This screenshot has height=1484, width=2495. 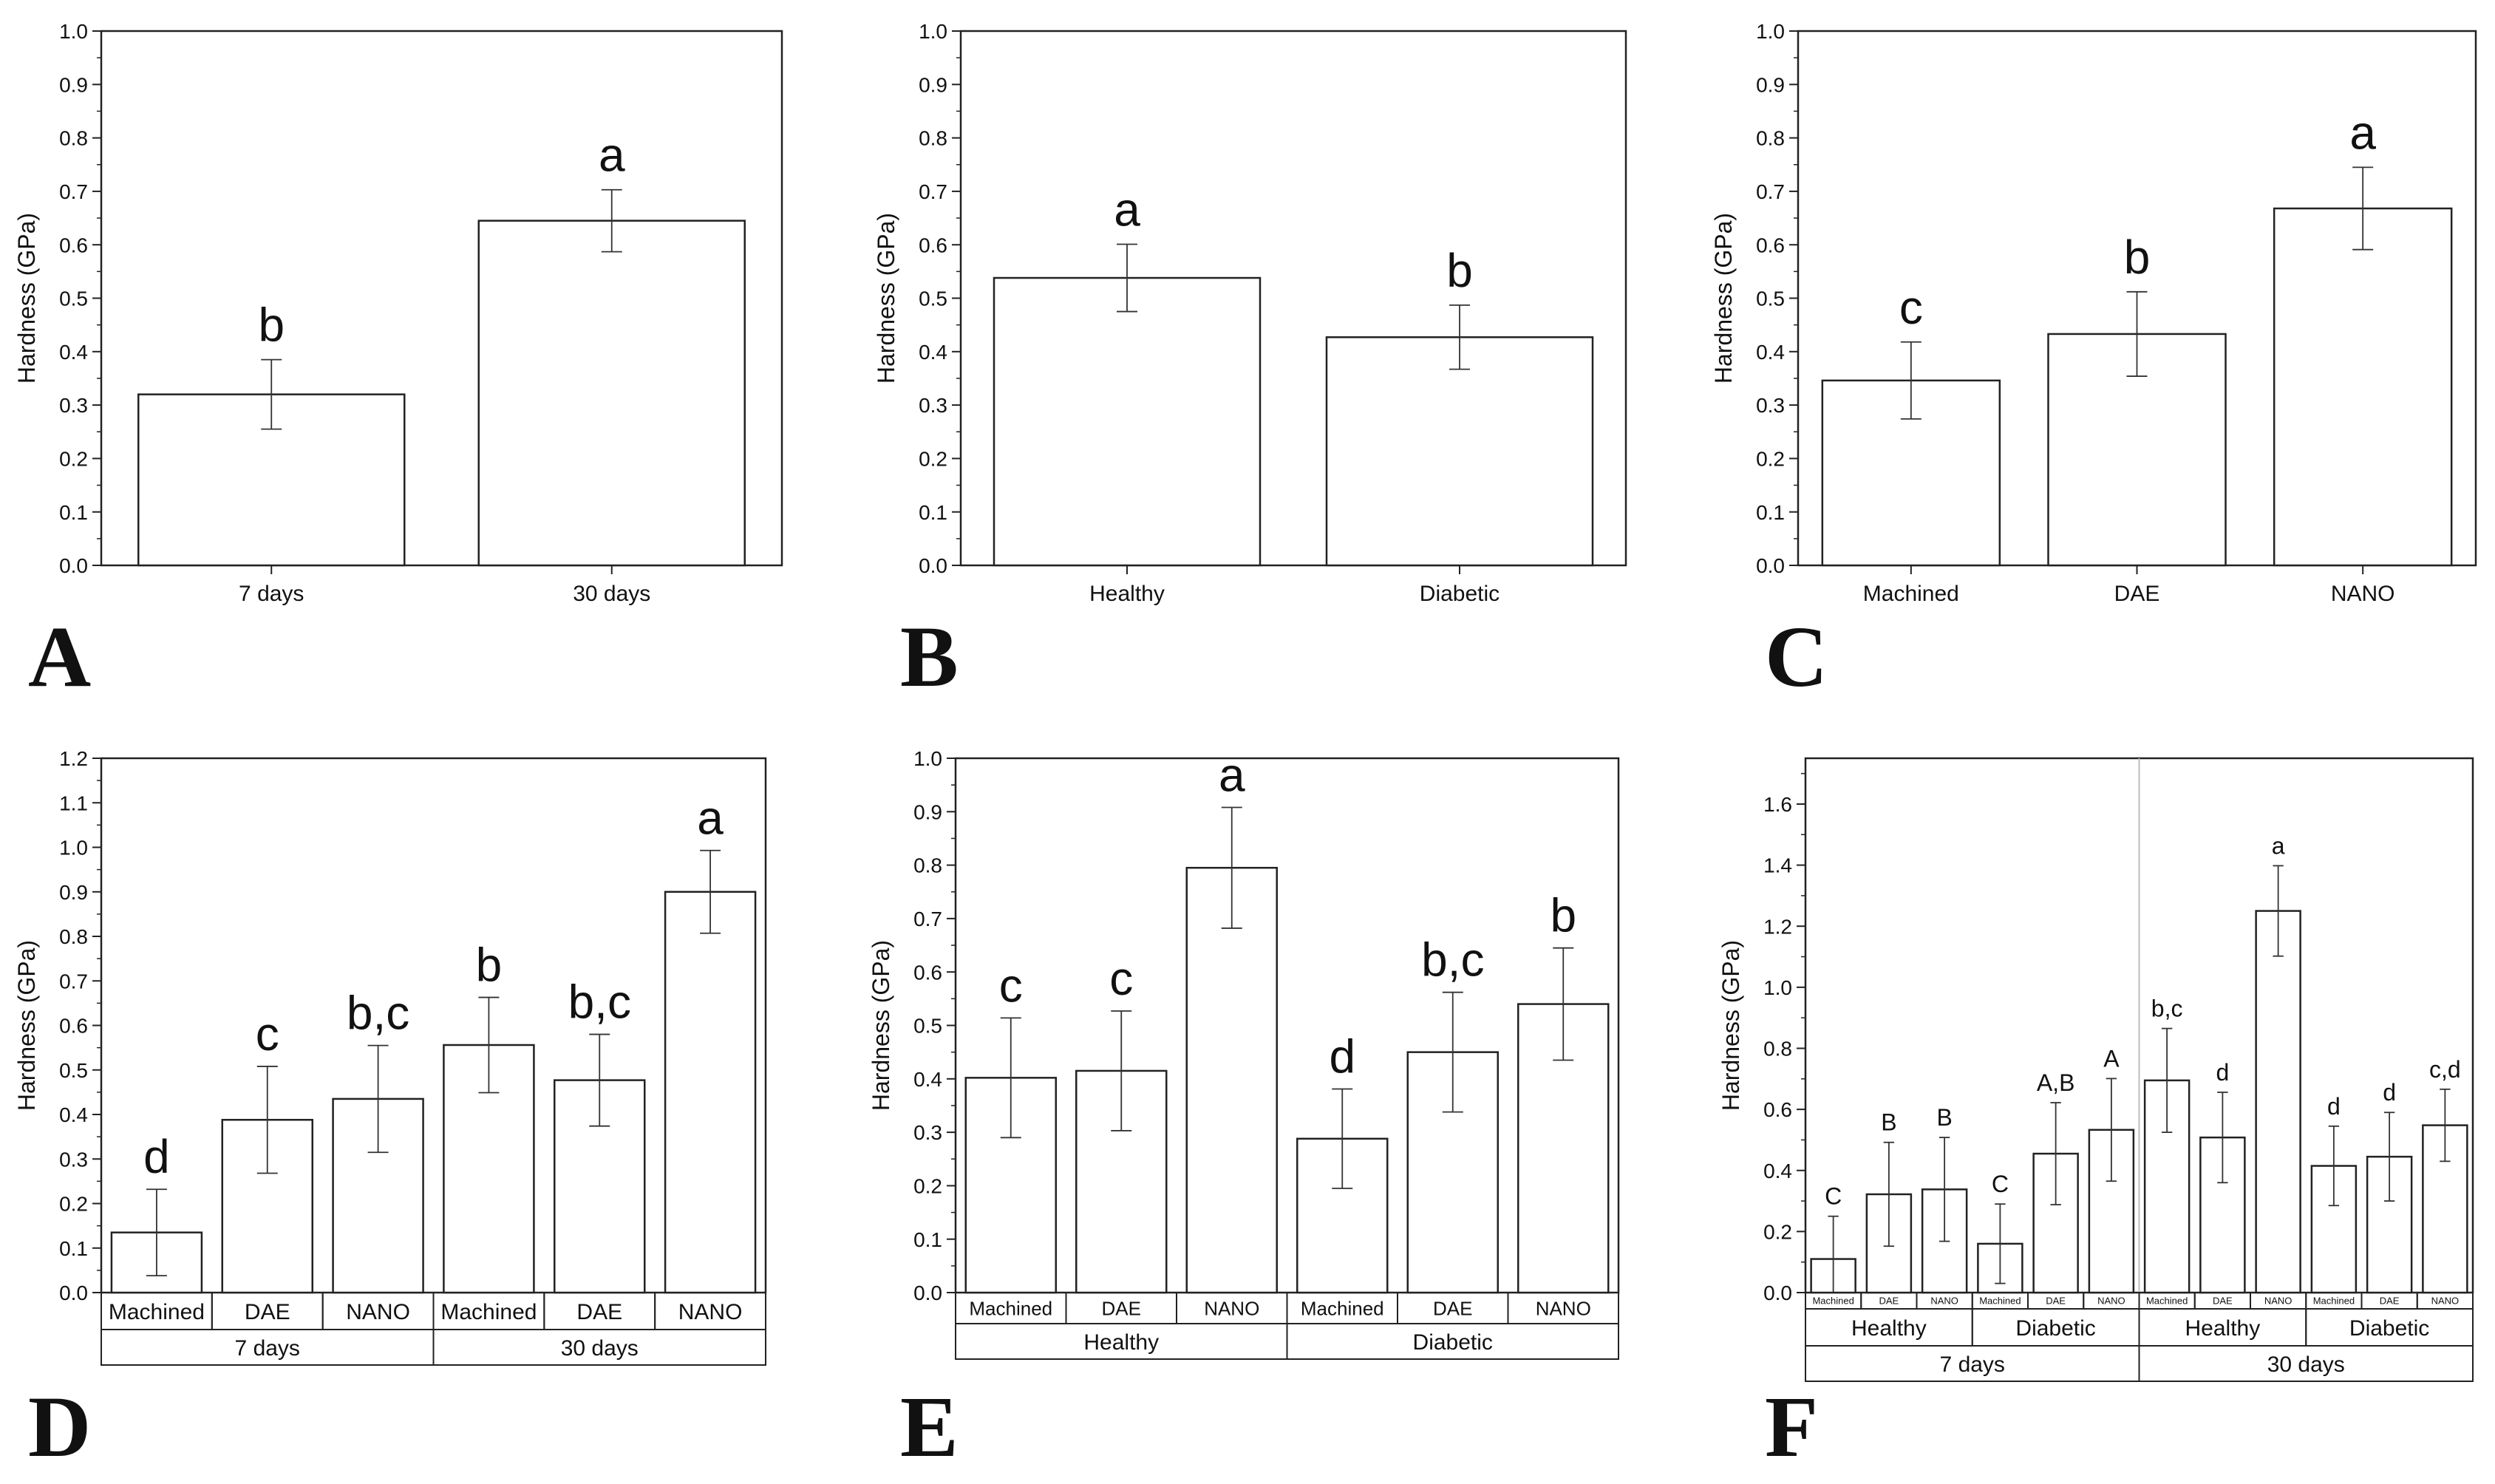 I want to click on x-tick-label: Diabetic, so click(x=1460, y=594).